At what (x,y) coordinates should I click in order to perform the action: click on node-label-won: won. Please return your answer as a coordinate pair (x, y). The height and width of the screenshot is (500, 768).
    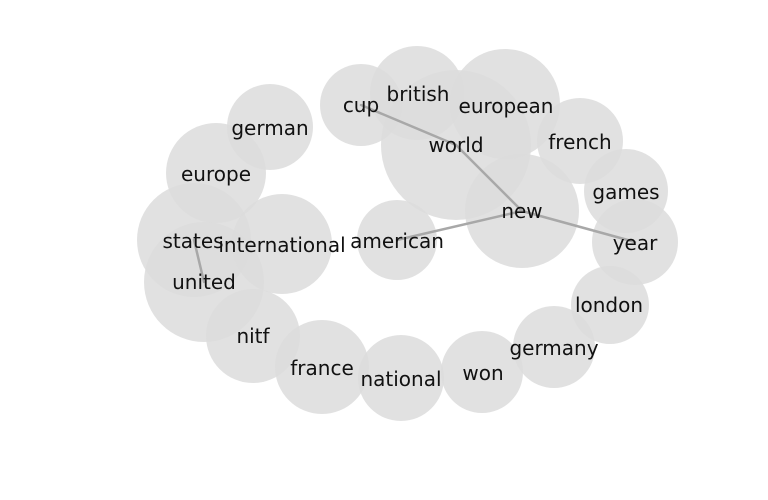
    Looking at the image, I should click on (482, 373).